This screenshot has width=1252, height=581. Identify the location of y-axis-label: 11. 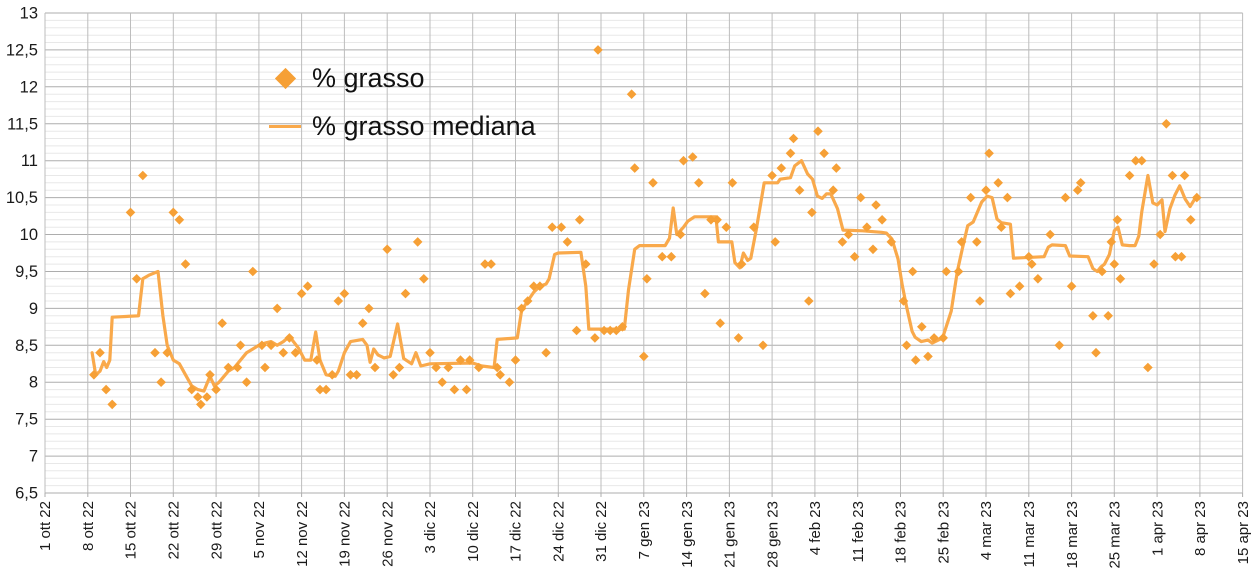
(29, 161).